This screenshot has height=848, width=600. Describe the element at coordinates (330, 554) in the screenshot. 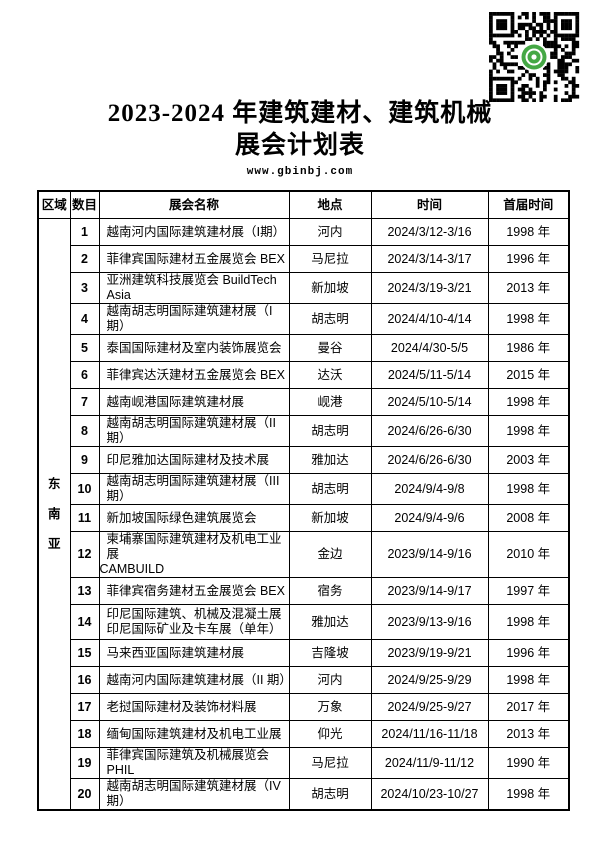

I see `cell-location: 金边` at that location.